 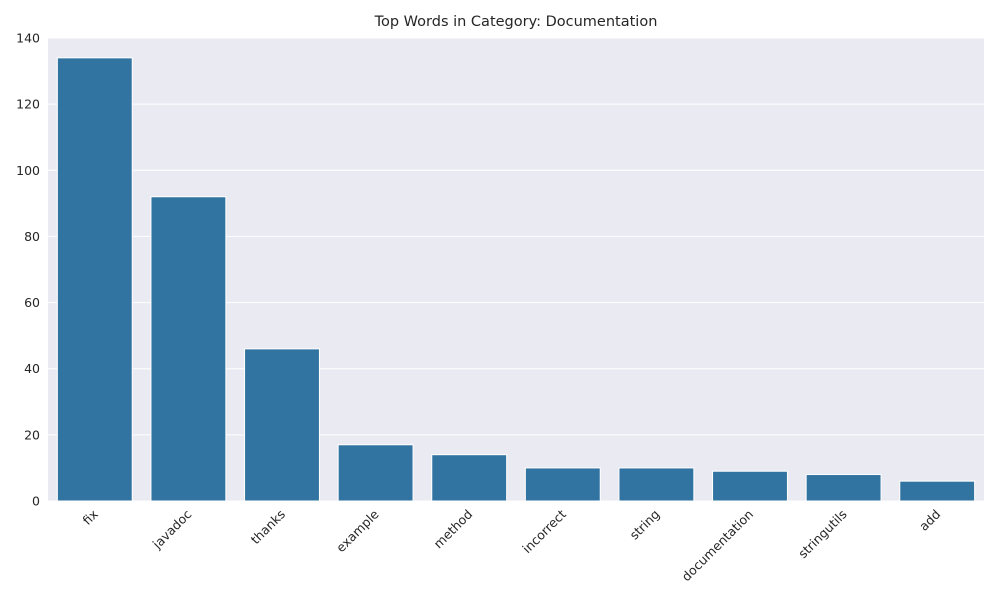 What do you see at coordinates (718, 546) in the screenshot?
I see `x-tick-label: documentation` at bounding box center [718, 546].